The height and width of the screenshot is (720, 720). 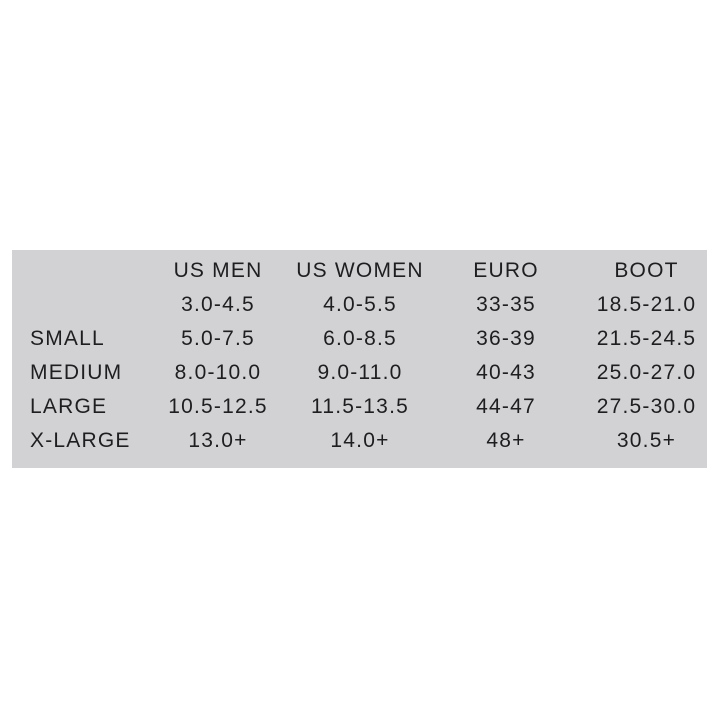 What do you see at coordinates (218, 338) in the screenshot?
I see `cell-us-men: 5.0-7.5` at bounding box center [218, 338].